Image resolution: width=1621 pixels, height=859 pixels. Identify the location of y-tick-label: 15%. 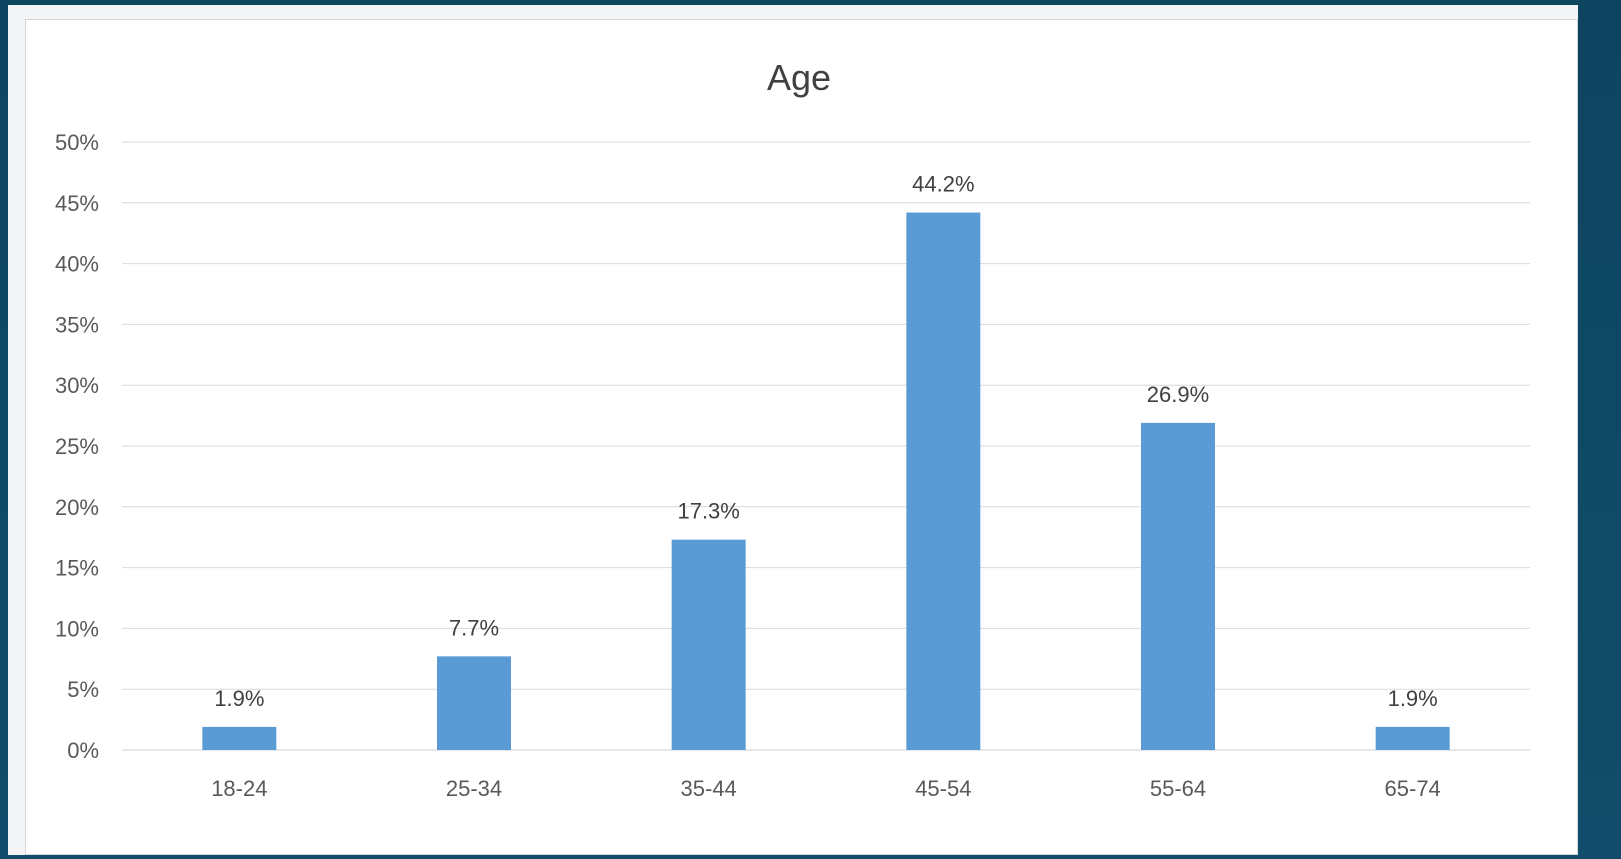
(77, 568).